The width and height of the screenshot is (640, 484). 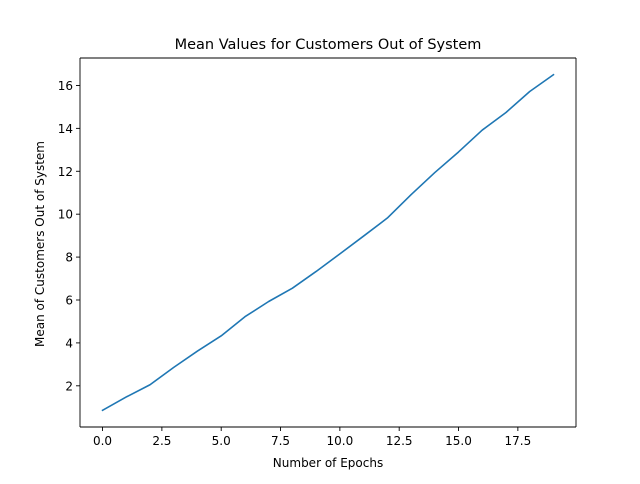 I want to click on y-tick-label: 6, so click(x=69, y=300).